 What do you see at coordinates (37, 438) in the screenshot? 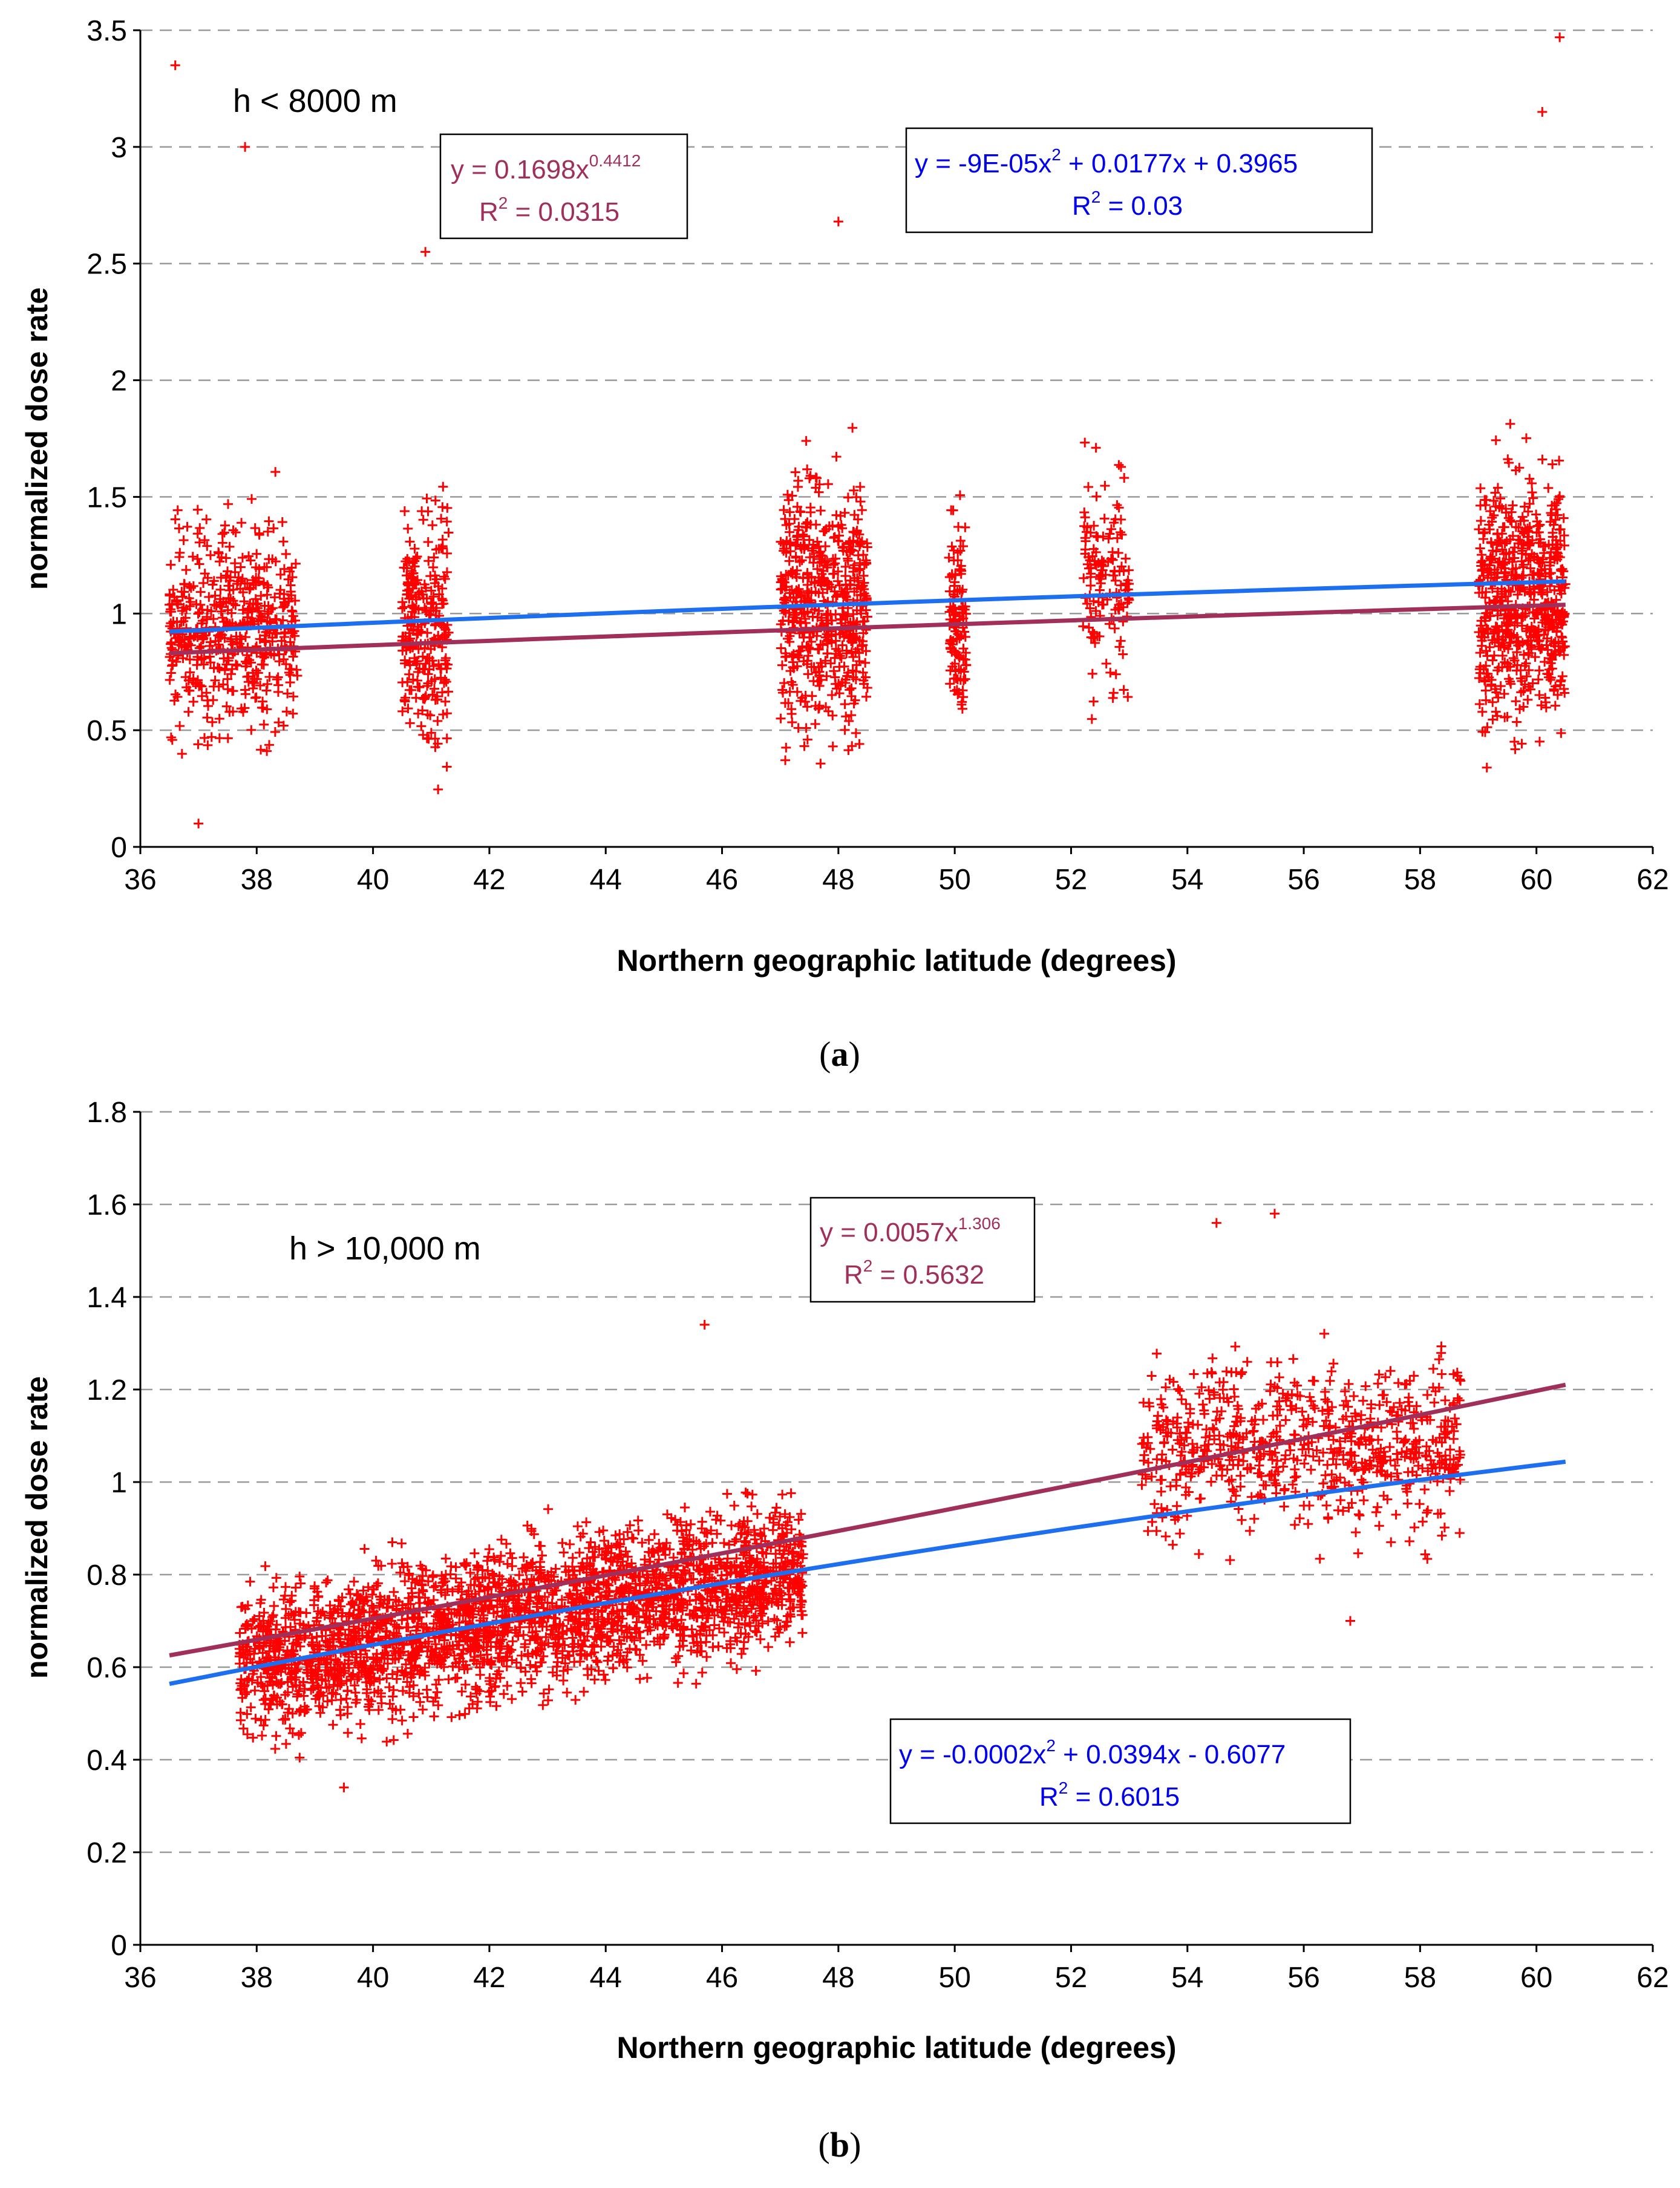
I see `panel-a-y-axis-title: normalized dose rate` at bounding box center [37, 438].